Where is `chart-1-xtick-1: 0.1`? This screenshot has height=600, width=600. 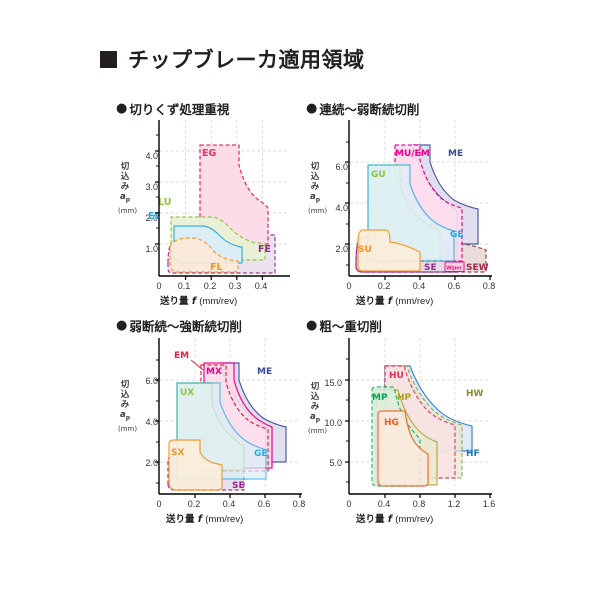 chart-1-xtick-1: 0.1 is located at coordinates (184, 286).